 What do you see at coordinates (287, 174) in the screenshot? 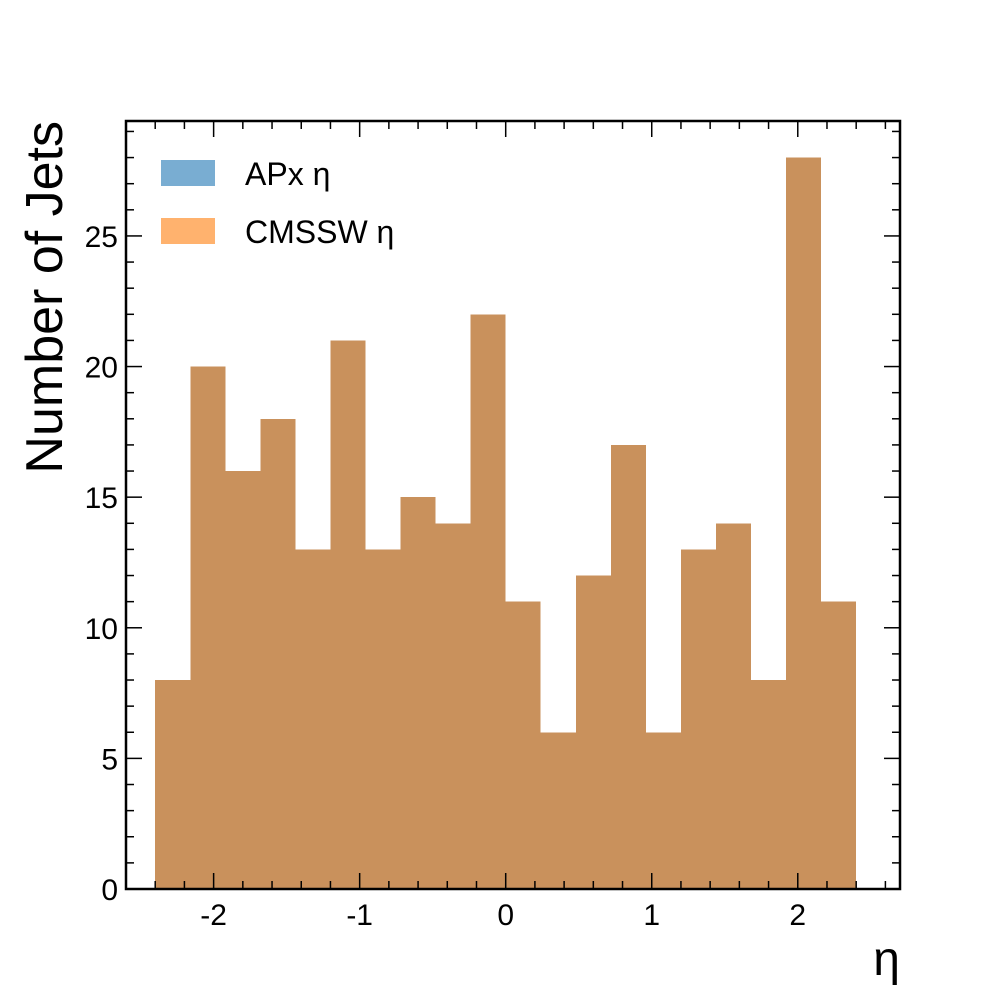
I see `legend-label-1: APx η` at bounding box center [287, 174].